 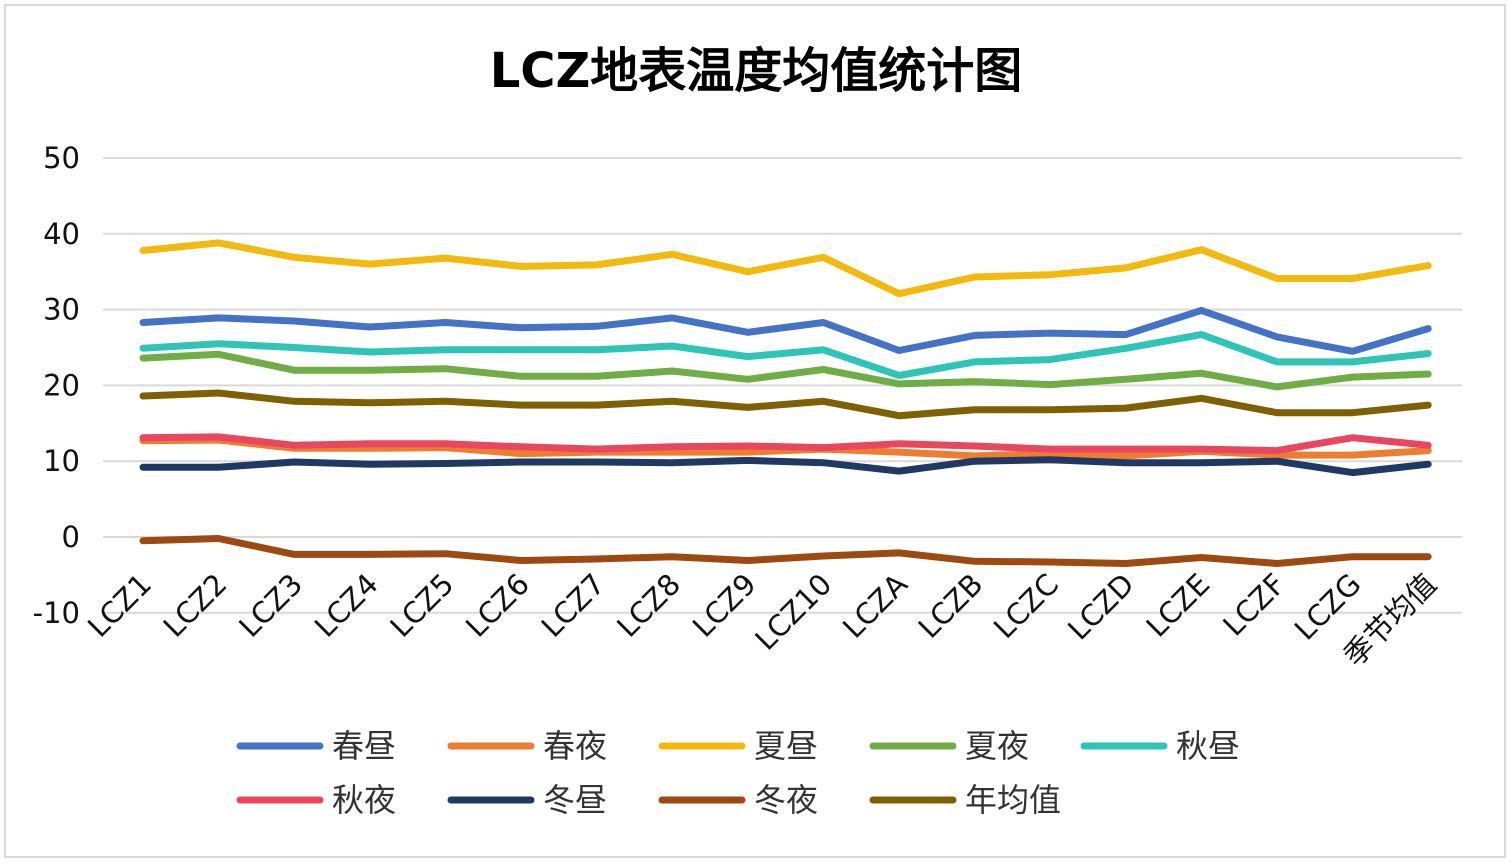 I want to click on x-tick-label: LCZF, so click(x=1254, y=605).